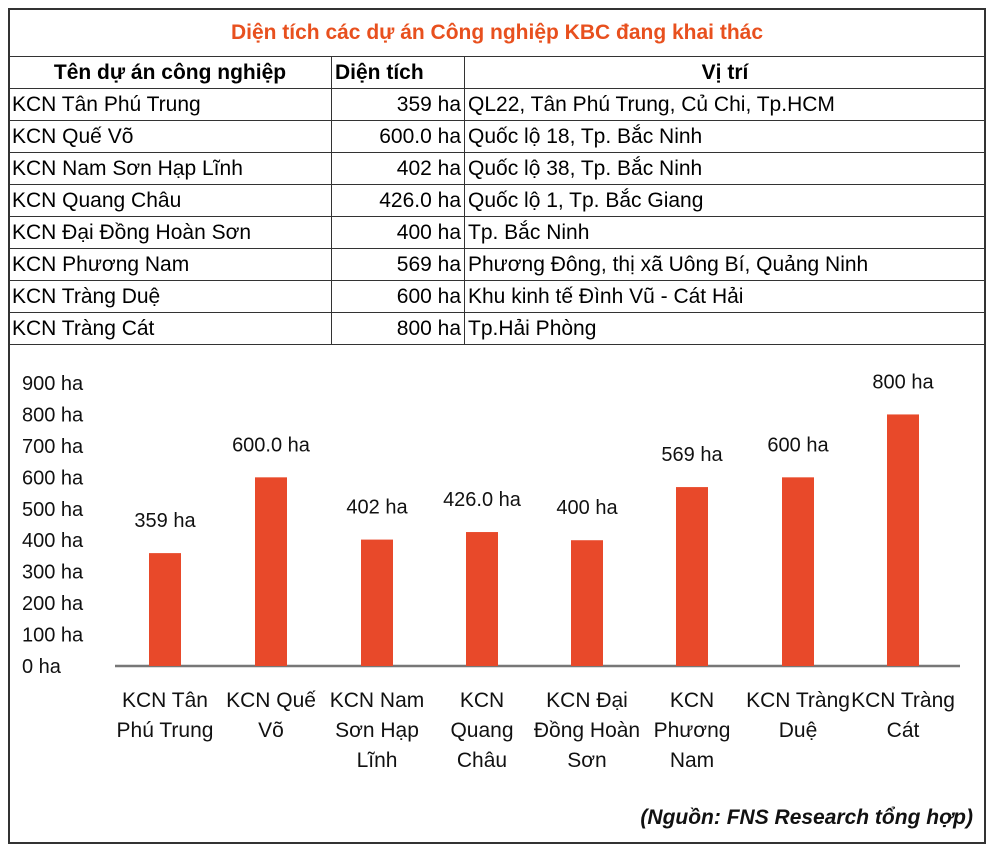  What do you see at coordinates (53, 415) in the screenshot?
I see `y-tick-label: 800 ha` at bounding box center [53, 415].